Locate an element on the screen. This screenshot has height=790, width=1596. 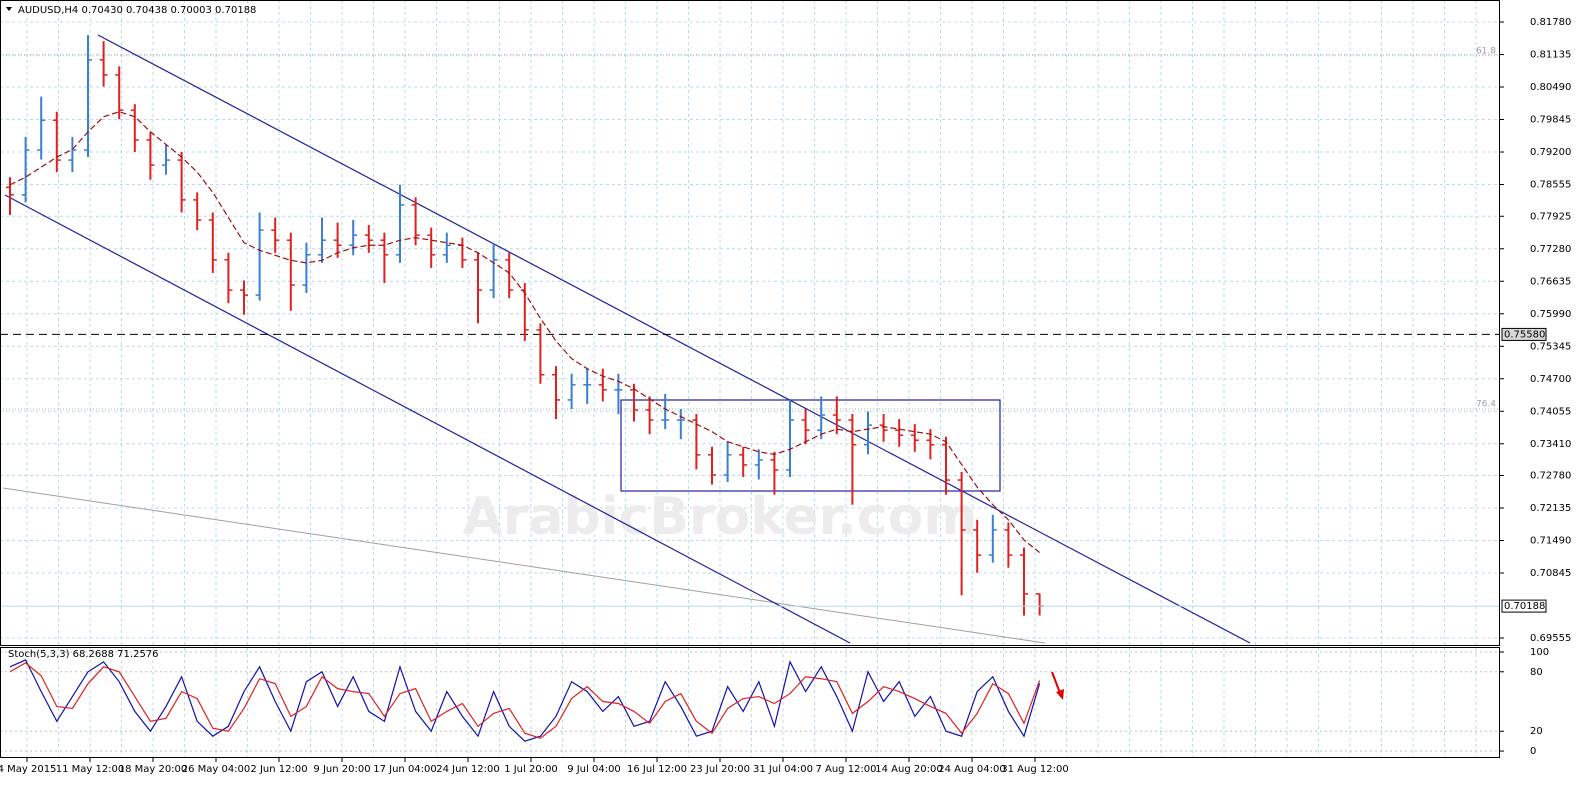
y-tick-label: 0.74700 is located at coordinates (1550, 379).